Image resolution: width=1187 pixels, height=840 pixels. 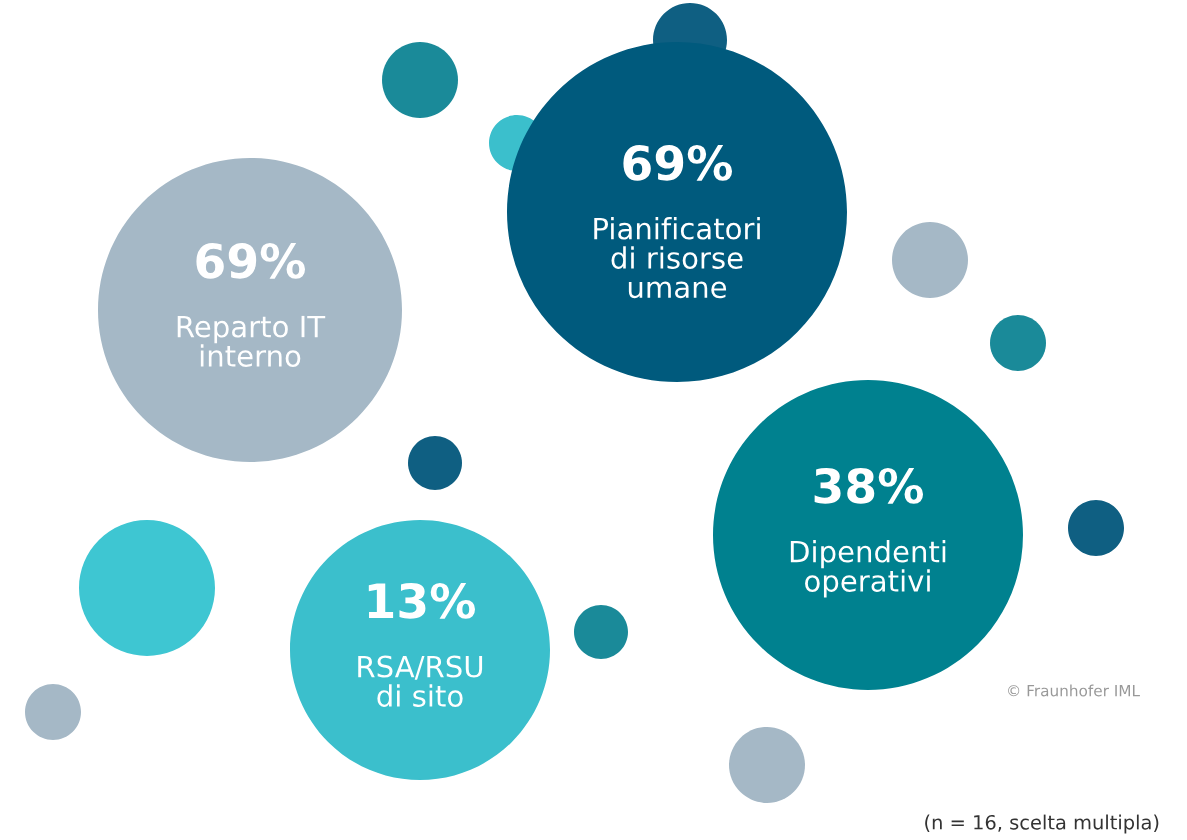 I want to click on text: (n = 16, scelta multipla), so click(x=1042, y=824).